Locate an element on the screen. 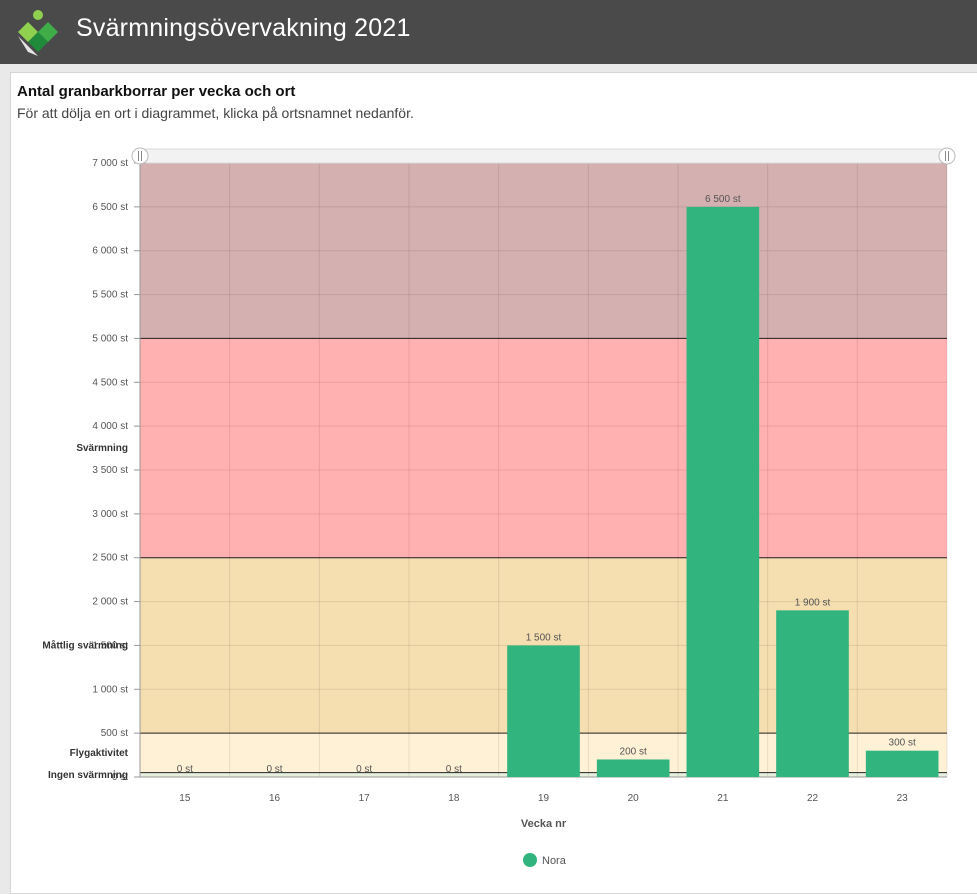 The height and width of the screenshot is (894, 977). bar-value-label: 6 500 st is located at coordinates (723, 199).